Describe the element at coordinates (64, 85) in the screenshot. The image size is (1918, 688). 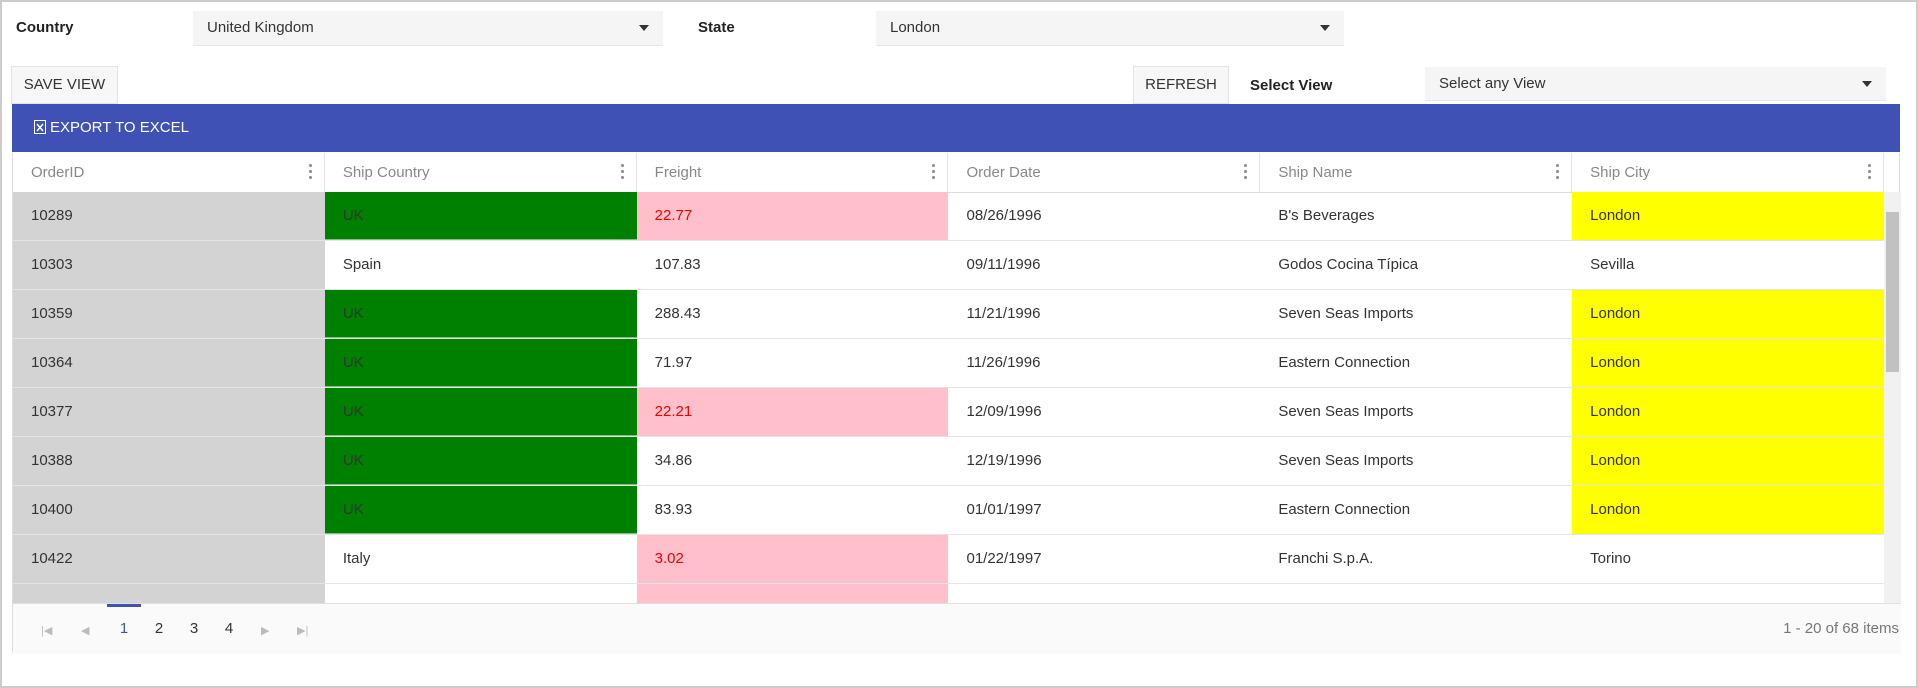
I see `save-view-button: SAVE VIEW` at that location.